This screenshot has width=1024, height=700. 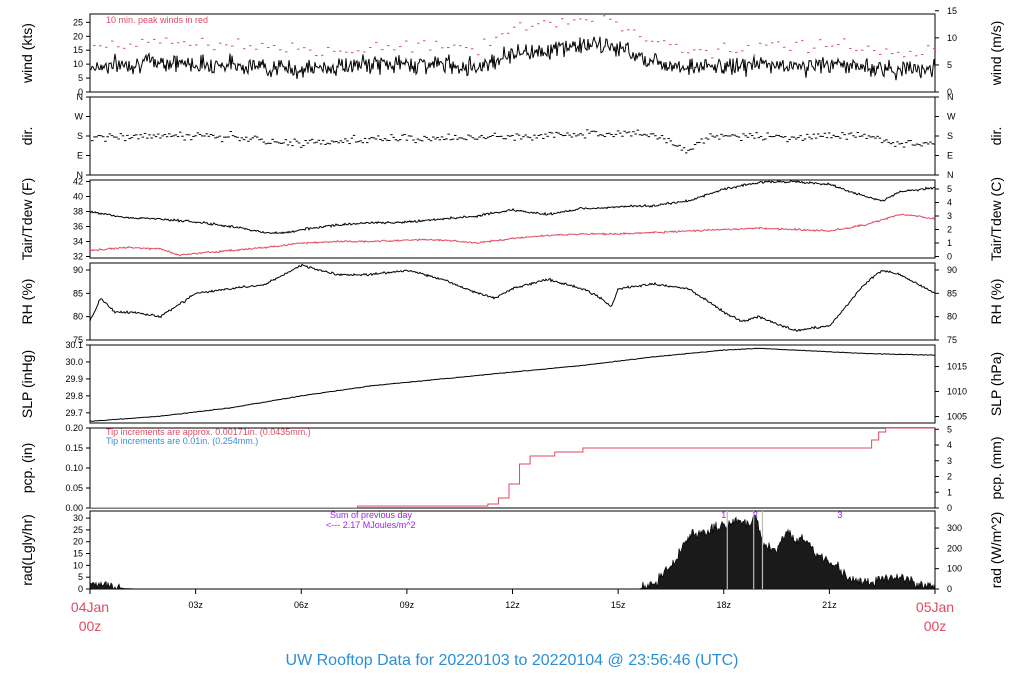 What do you see at coordinates (829, 605) in the screenshot?
I see `x-tick-label: 21z` at bounding box center [829, 605].